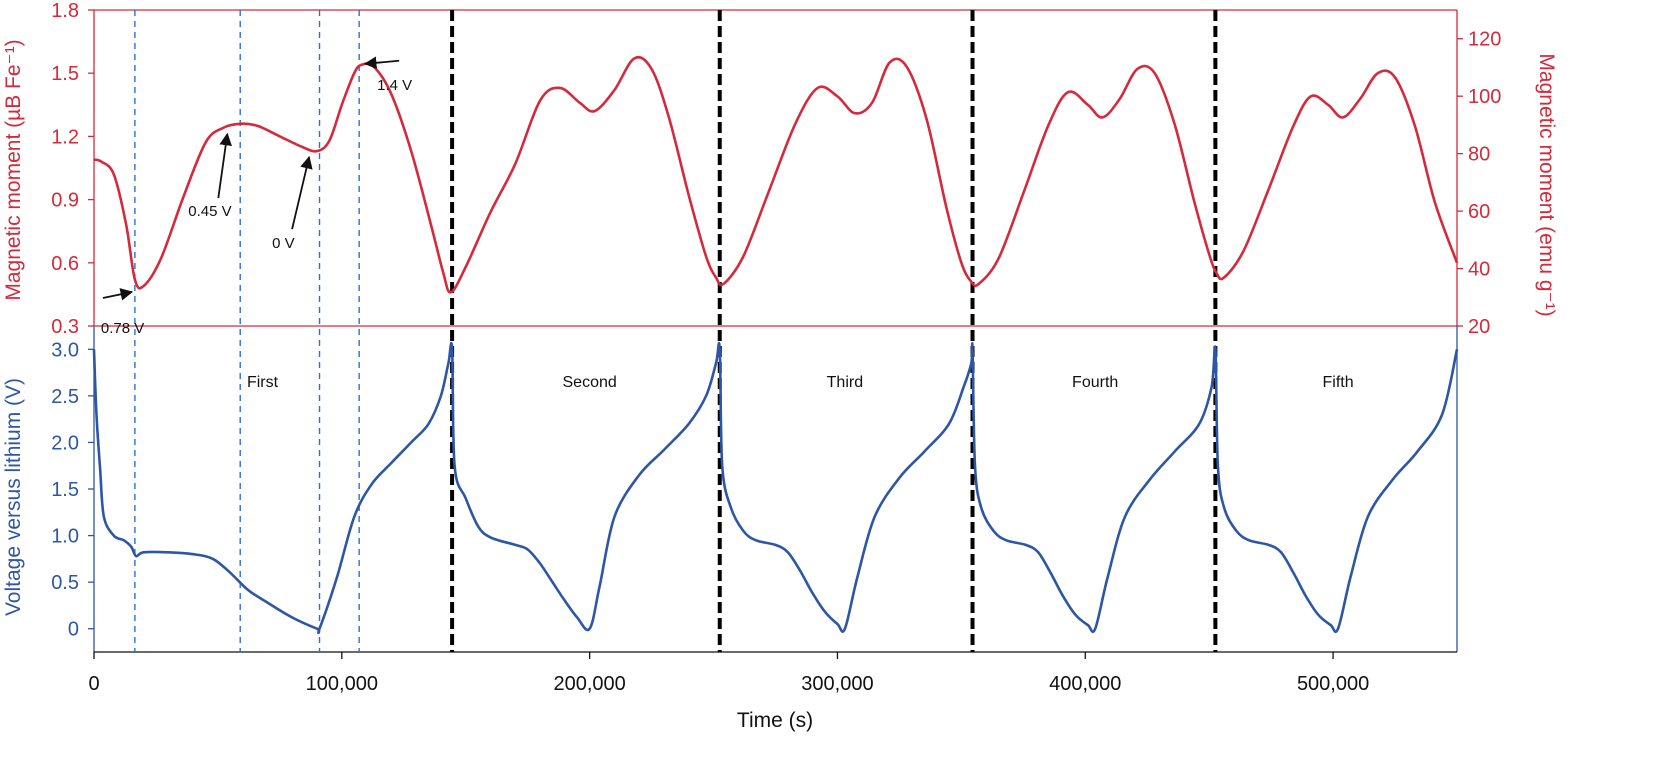 This screenshot has height=783, width=1659. I want to click on x-tick-label: 0, so click(93, 684).